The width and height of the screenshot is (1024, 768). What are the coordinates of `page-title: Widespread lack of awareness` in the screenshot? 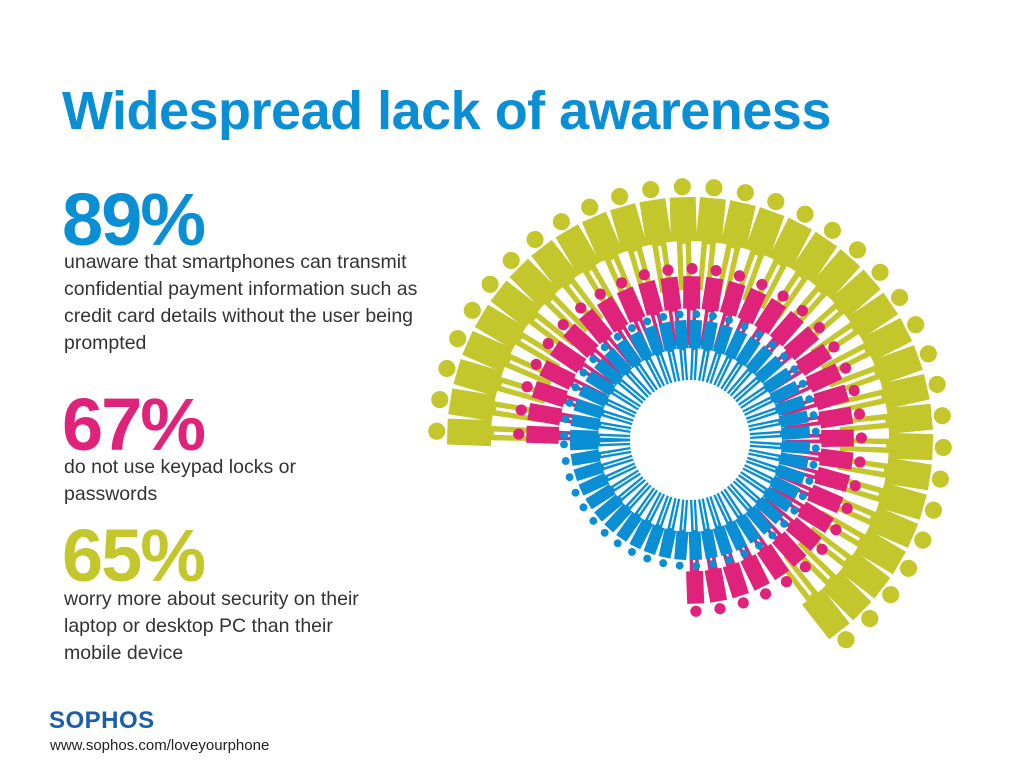 It's located at (446, 111).